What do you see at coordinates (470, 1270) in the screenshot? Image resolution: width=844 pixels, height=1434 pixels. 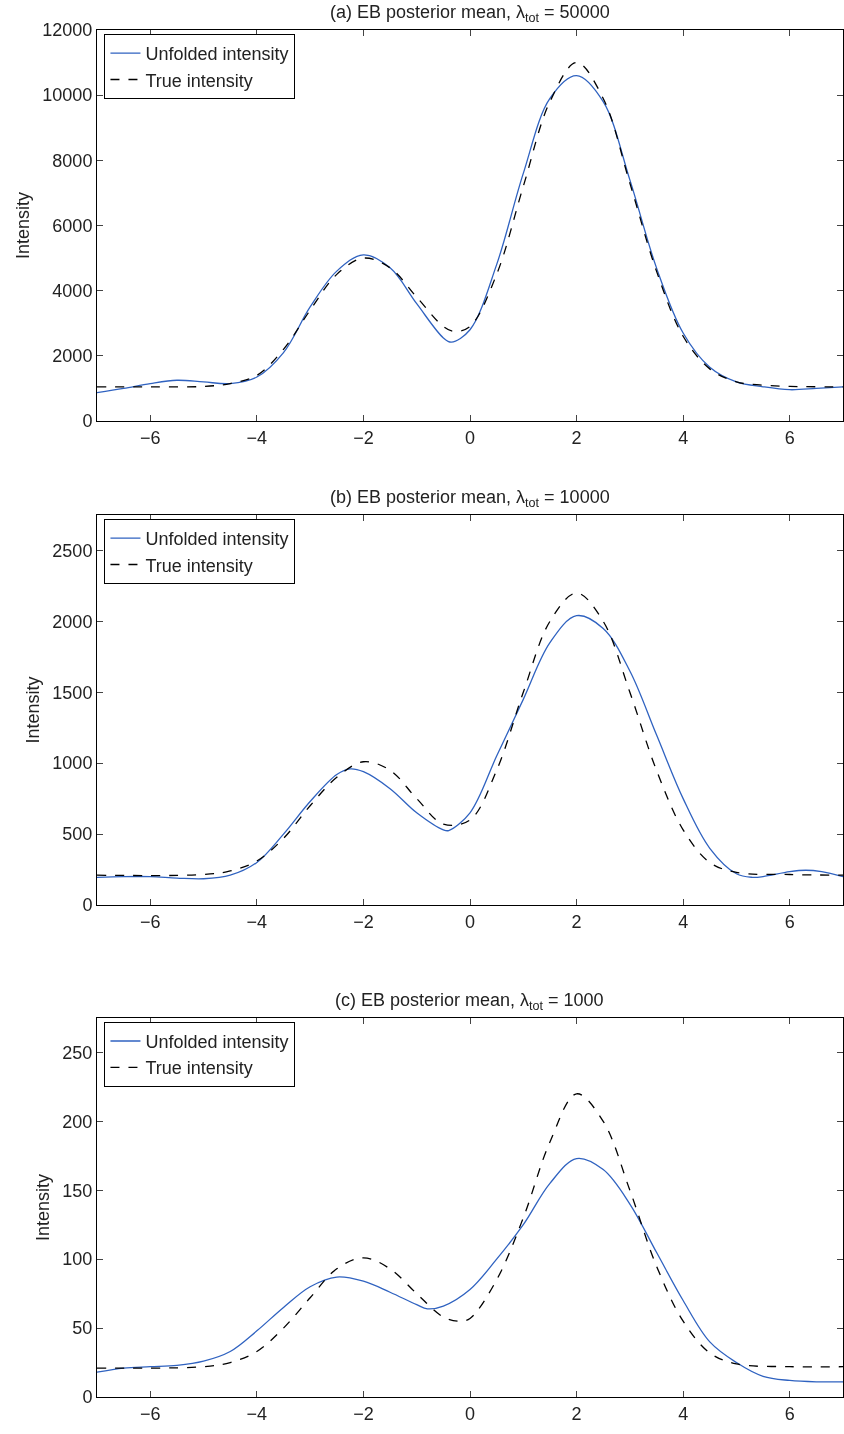 I see `line-series` at bounding box center [470, 1270].